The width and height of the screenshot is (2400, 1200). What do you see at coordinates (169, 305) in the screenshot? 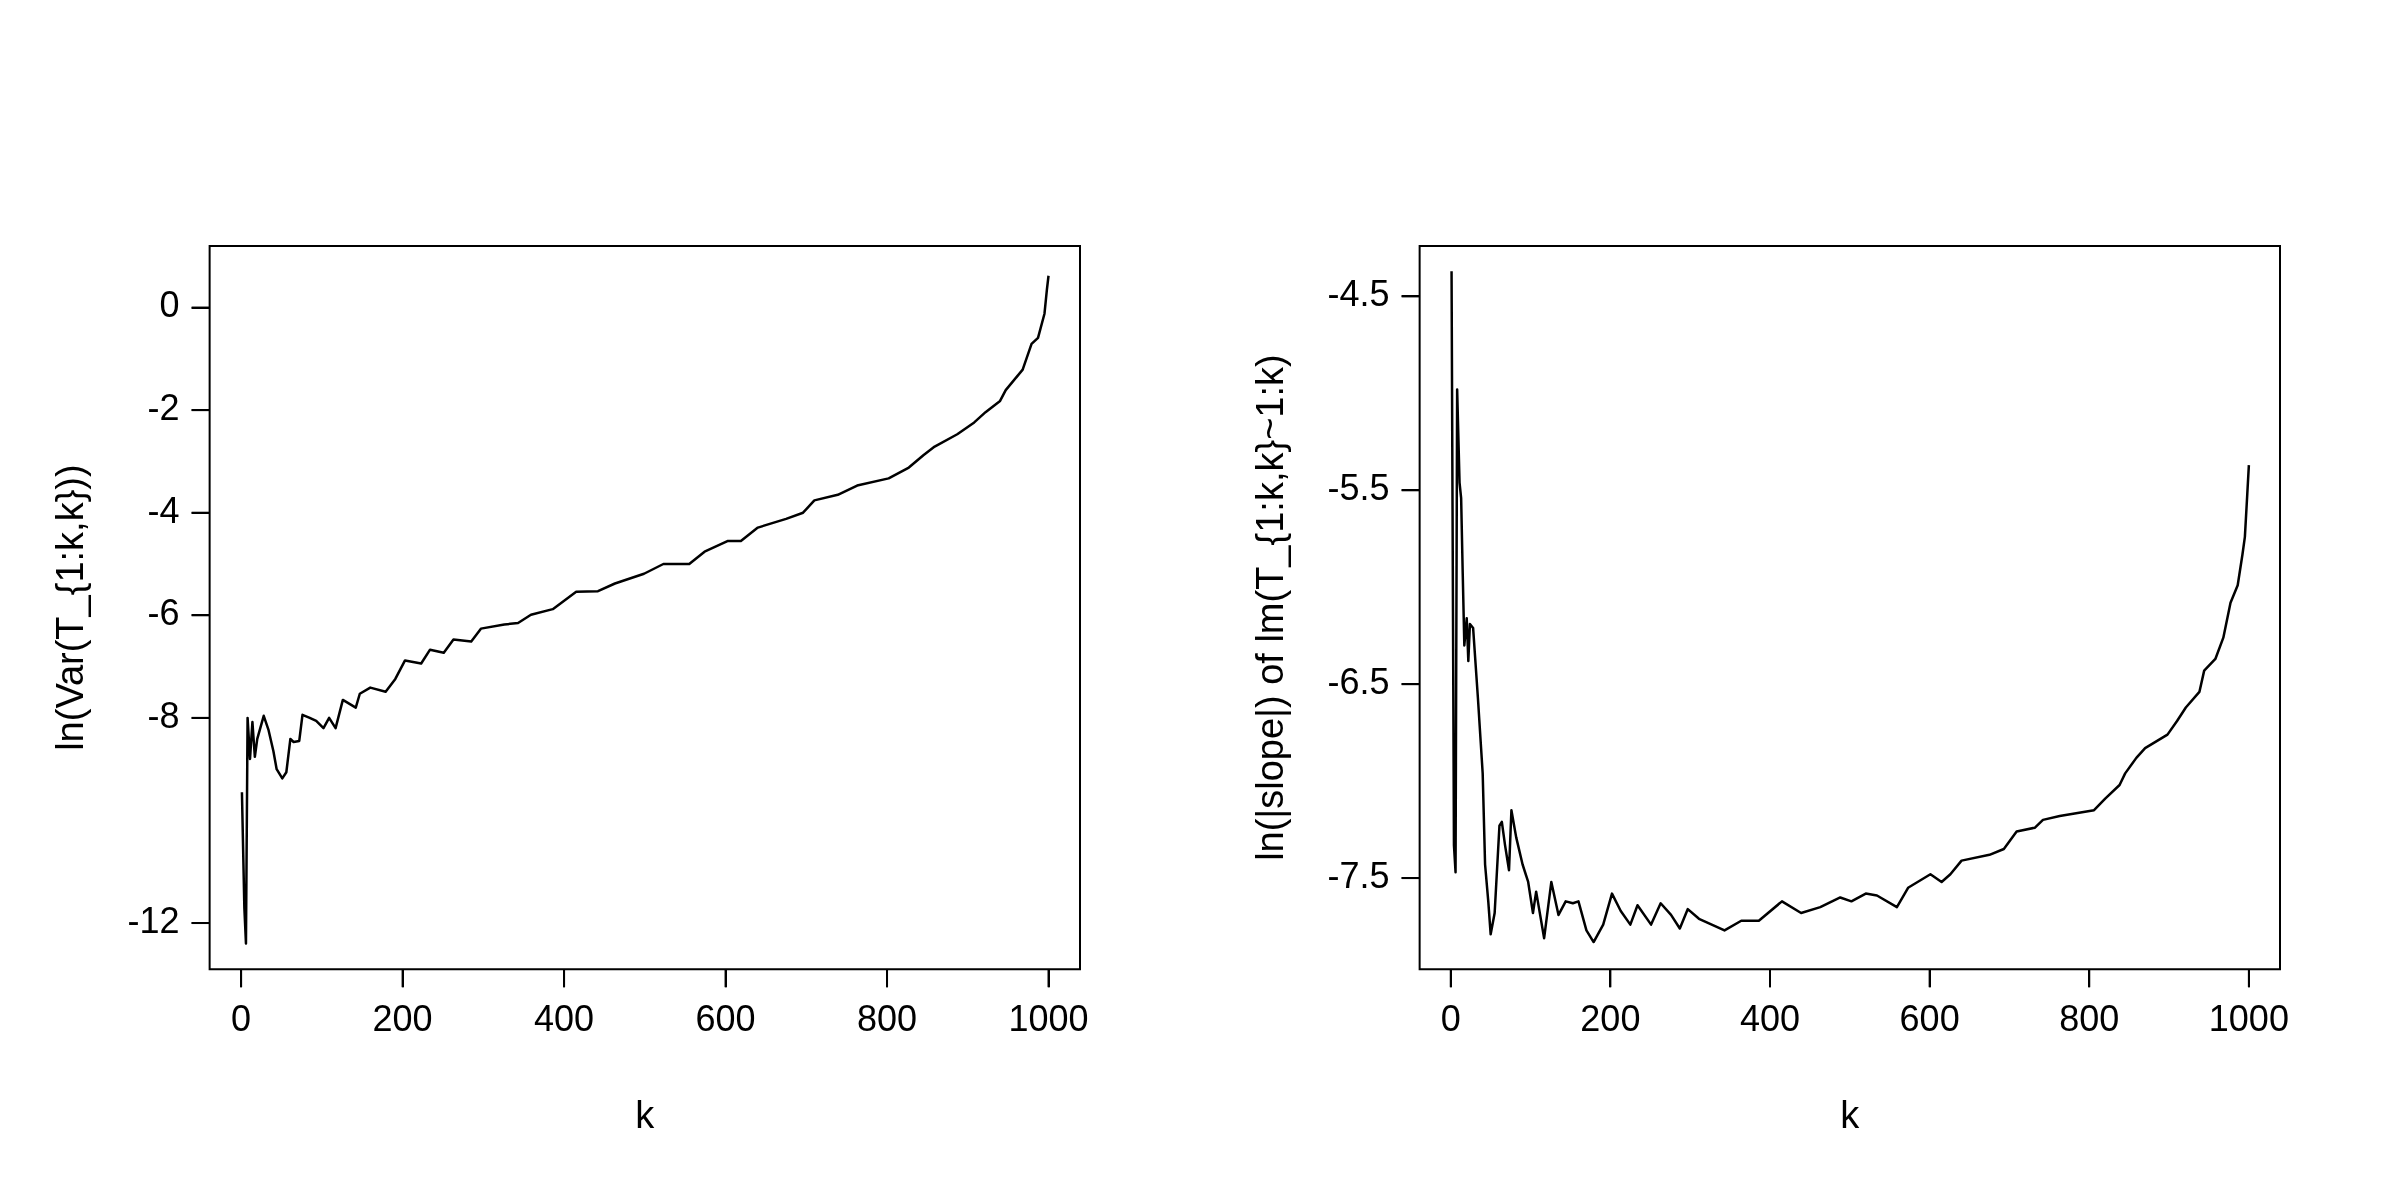
I see `y-tick-label: 0` at bounding box center [169, 305].